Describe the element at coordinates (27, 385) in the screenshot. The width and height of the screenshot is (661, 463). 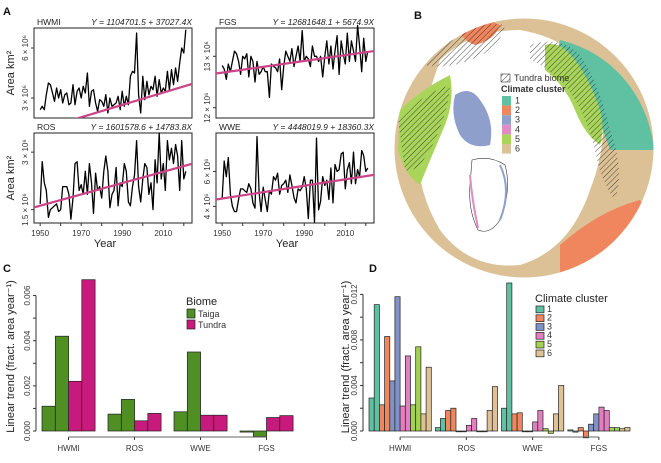
I see `y-tick-label: 0.002` at that location.